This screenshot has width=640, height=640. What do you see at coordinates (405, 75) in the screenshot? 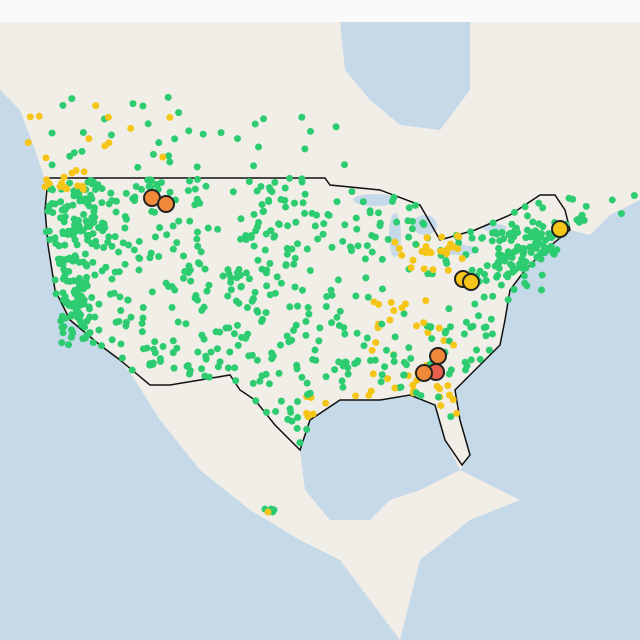
I see `hudson-bay` at bounding box center [405, 75].